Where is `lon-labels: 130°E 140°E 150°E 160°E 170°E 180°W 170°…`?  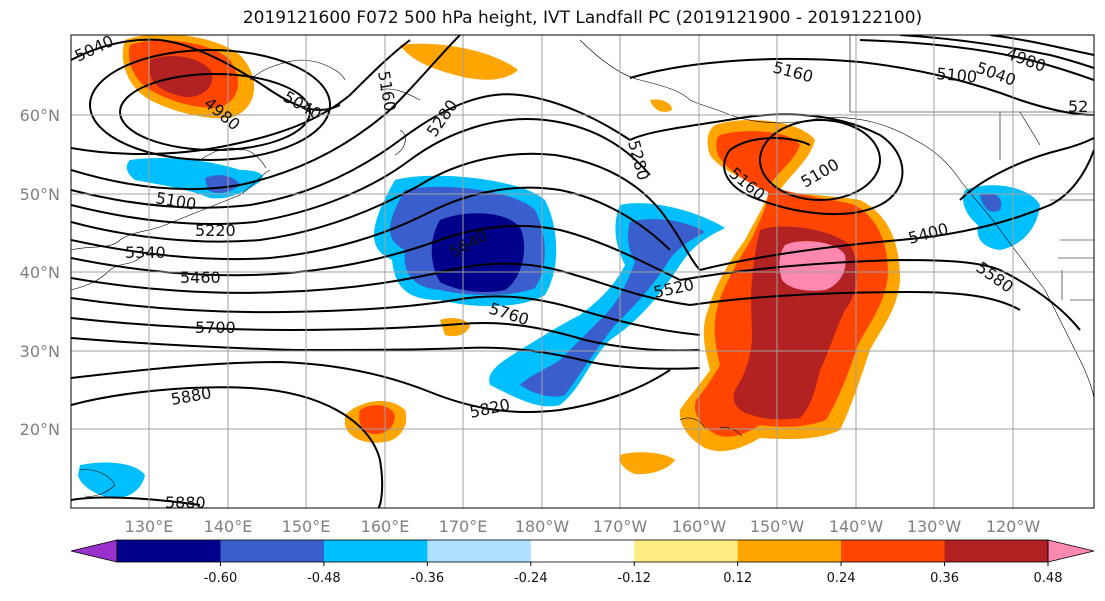 lon-labels: 130°E 140°E 150°E 160°E 170°E 180°W 170°… is located at coordinates (583, 526).